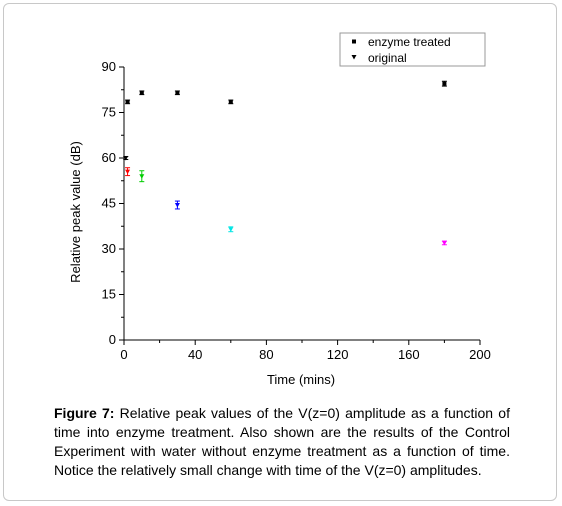  I want to click on x-tick-label: 160, so click(409, 354).